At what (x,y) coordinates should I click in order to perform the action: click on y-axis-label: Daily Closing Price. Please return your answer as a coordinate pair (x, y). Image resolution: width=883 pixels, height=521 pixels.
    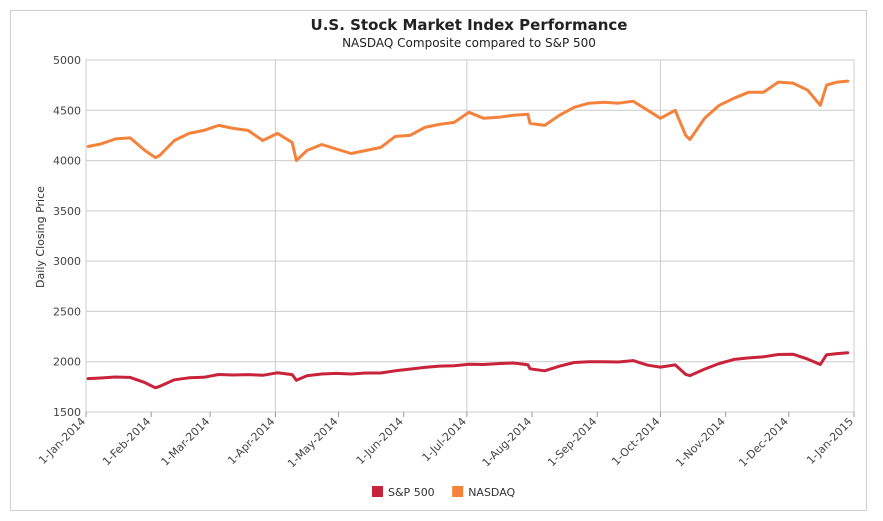
    Looking at the image, I should click on (40, 237).